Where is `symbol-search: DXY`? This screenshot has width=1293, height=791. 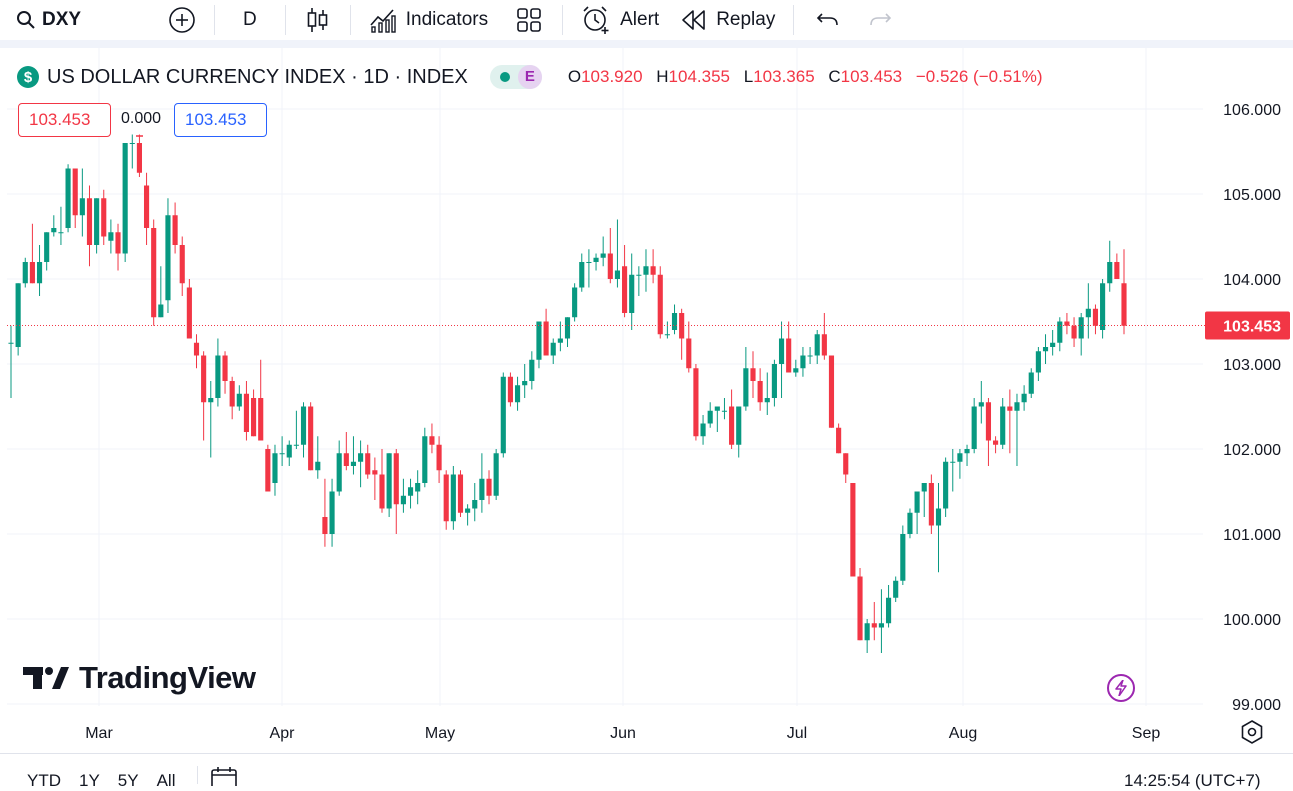
symbol-search: DXY is located at coordinates (78, 20).